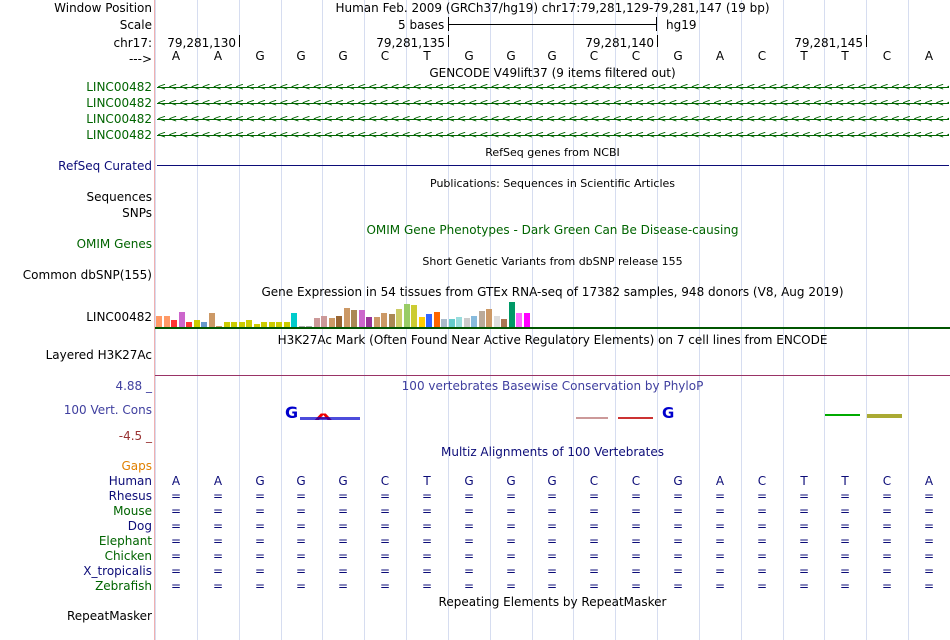  Describe the element at coordinates (119, 317) in the screenshot. I see `gtex-label: LINC00482` at that location.